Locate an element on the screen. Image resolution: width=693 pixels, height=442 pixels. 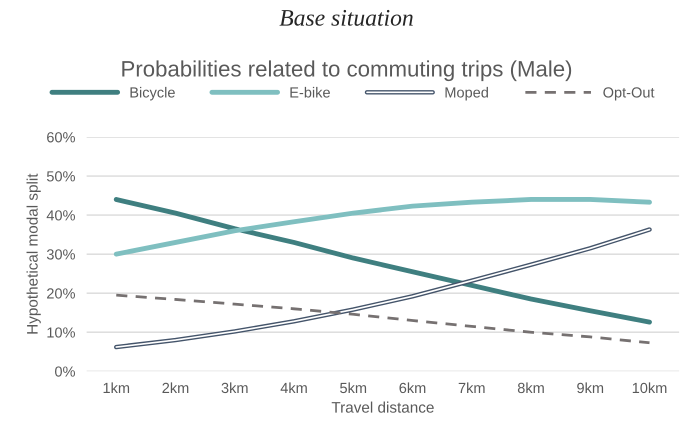
legend-label: Moped is located at coordinates (467, 93).